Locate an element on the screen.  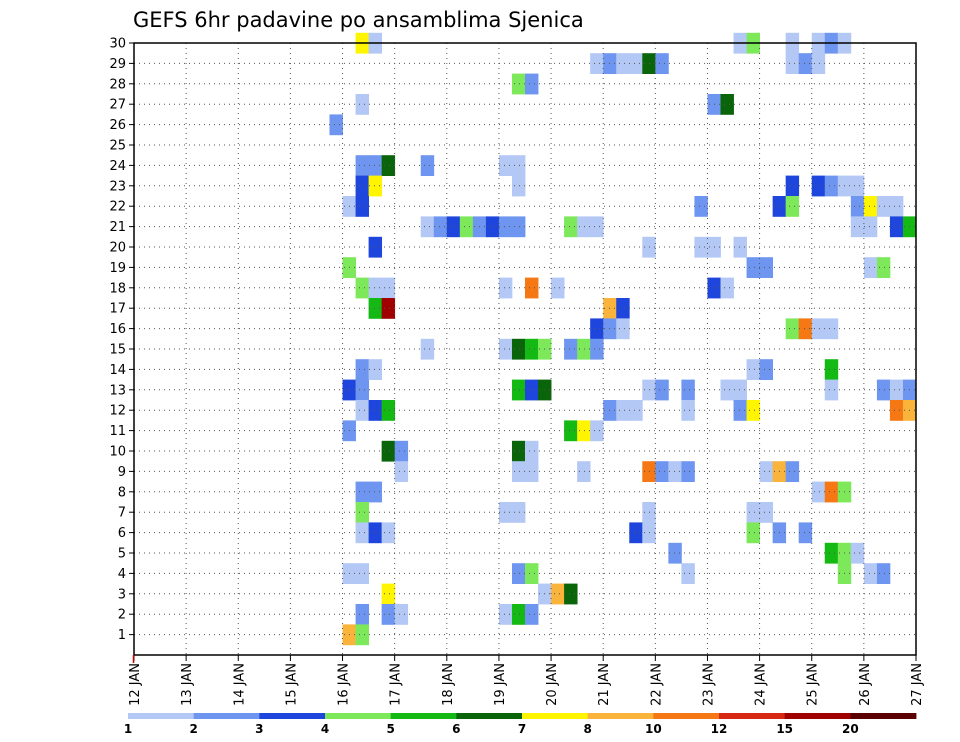
y-tick-label: 18 is located at coordinates (117, 288).